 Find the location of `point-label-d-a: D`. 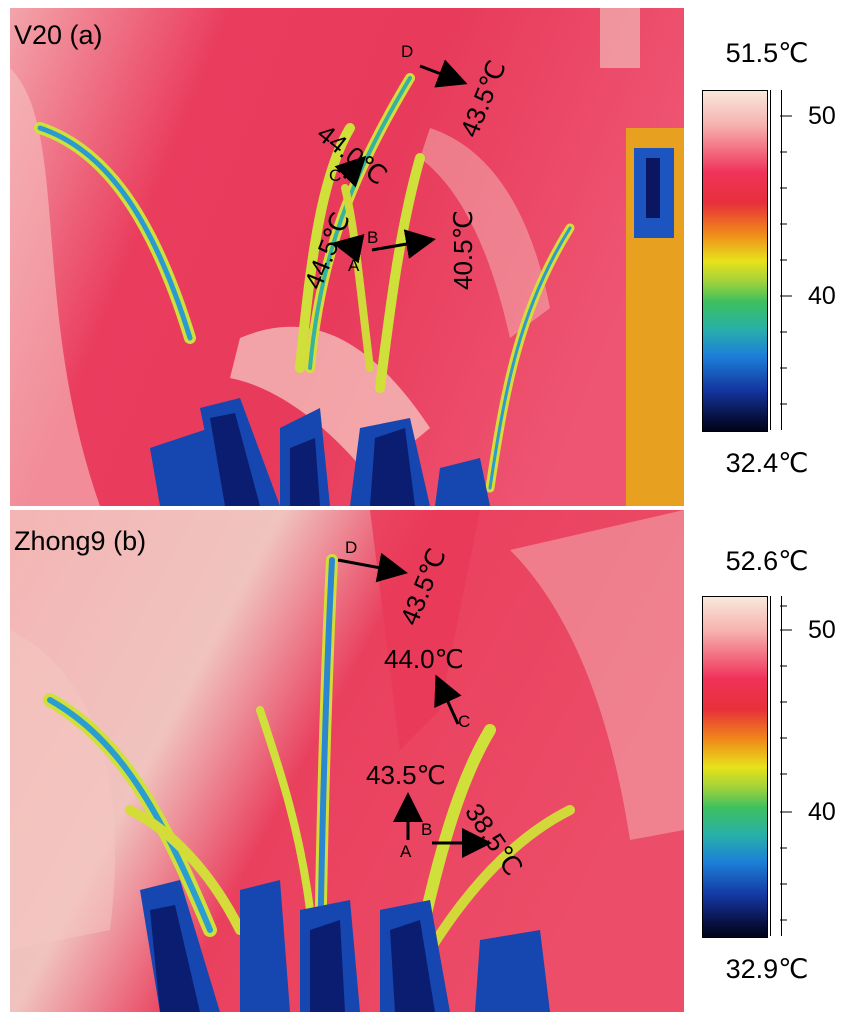

point-label-d-a: D is located at coordinates (407, 51).